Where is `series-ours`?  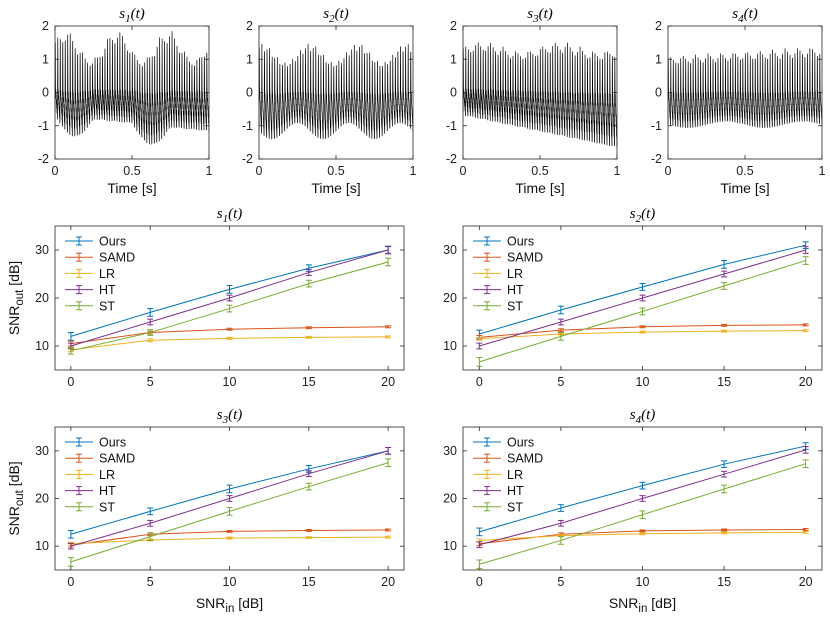
series-ours is located at coordinates (642, 489).